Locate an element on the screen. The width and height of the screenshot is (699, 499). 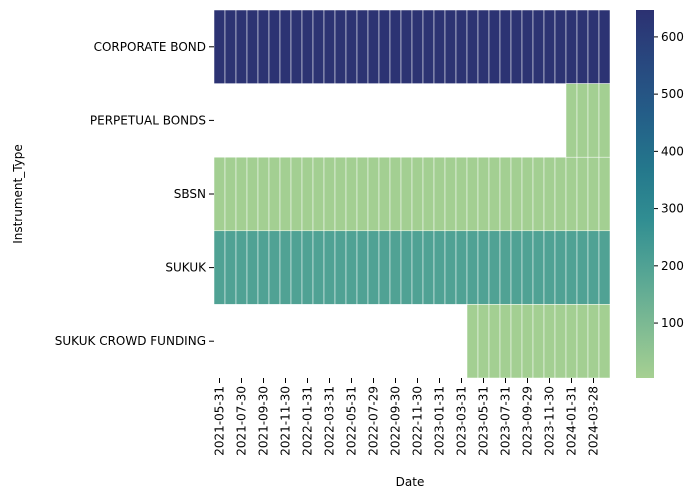
colorbar-tick-label: 400 is located at coordinates (672, 151).